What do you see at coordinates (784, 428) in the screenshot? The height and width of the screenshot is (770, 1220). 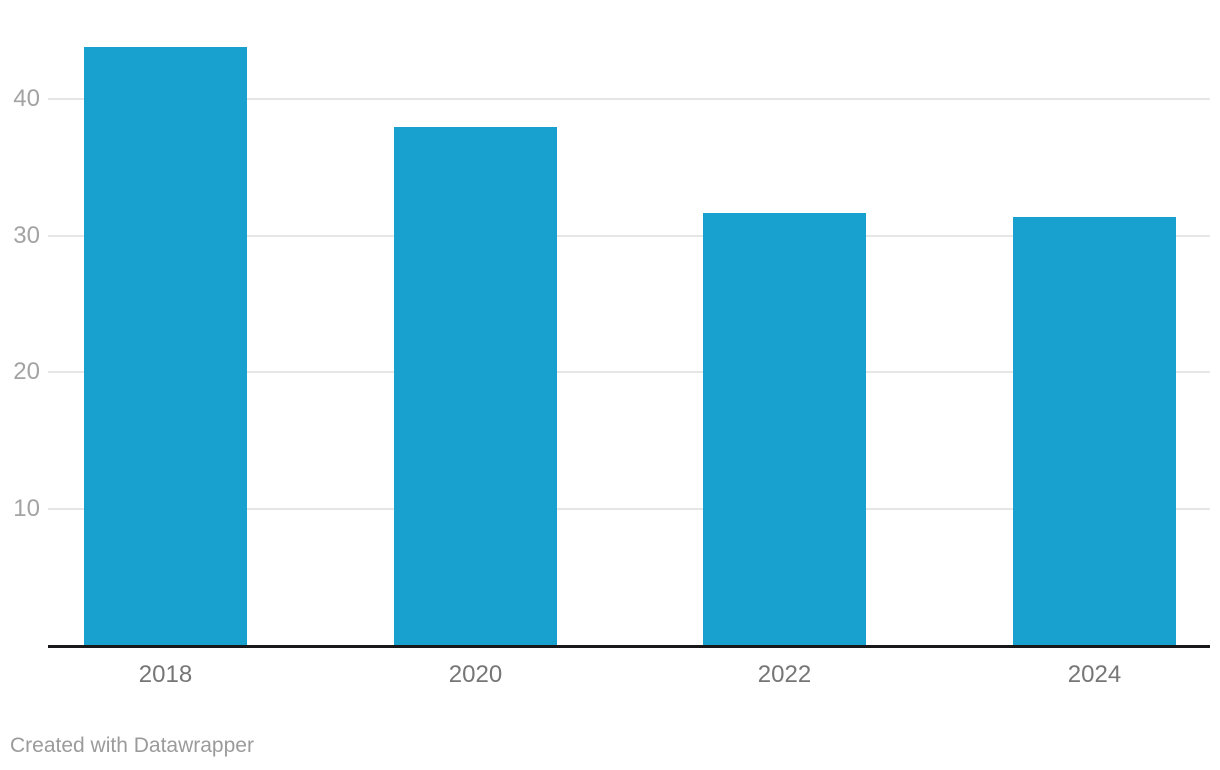 I see `bar-2022` at bounding box center [784, 428].